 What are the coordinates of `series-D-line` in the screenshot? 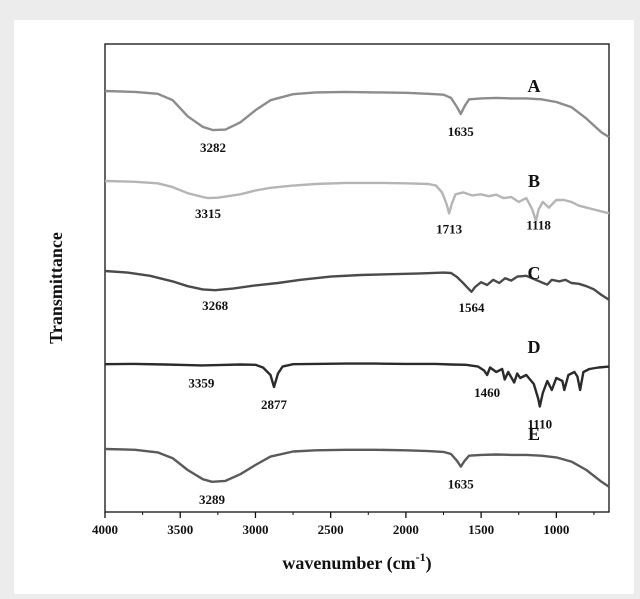 It's located at (357, 385).